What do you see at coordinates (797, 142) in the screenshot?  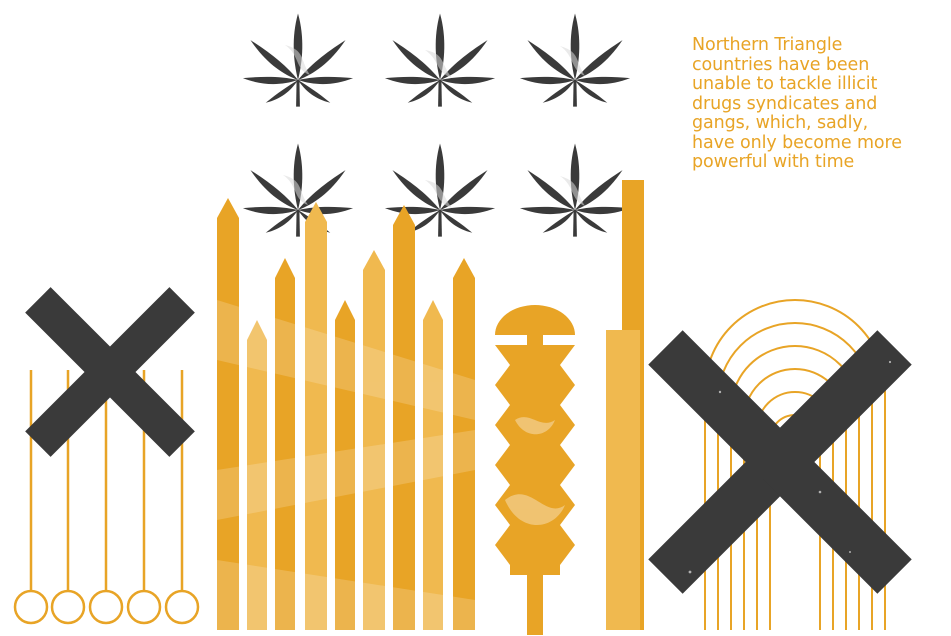 I see `caption-line: have only become more` at bounding box center [797, 142].